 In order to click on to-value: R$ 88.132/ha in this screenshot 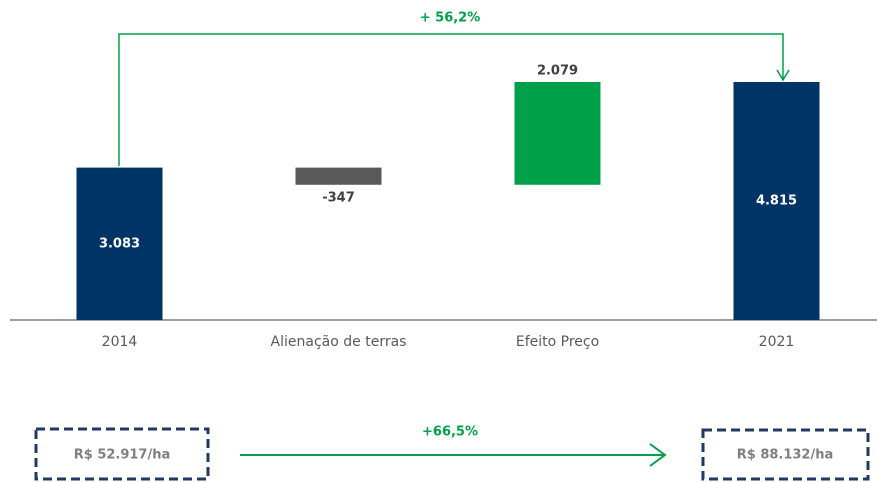, I will do `click(785, 455)`.